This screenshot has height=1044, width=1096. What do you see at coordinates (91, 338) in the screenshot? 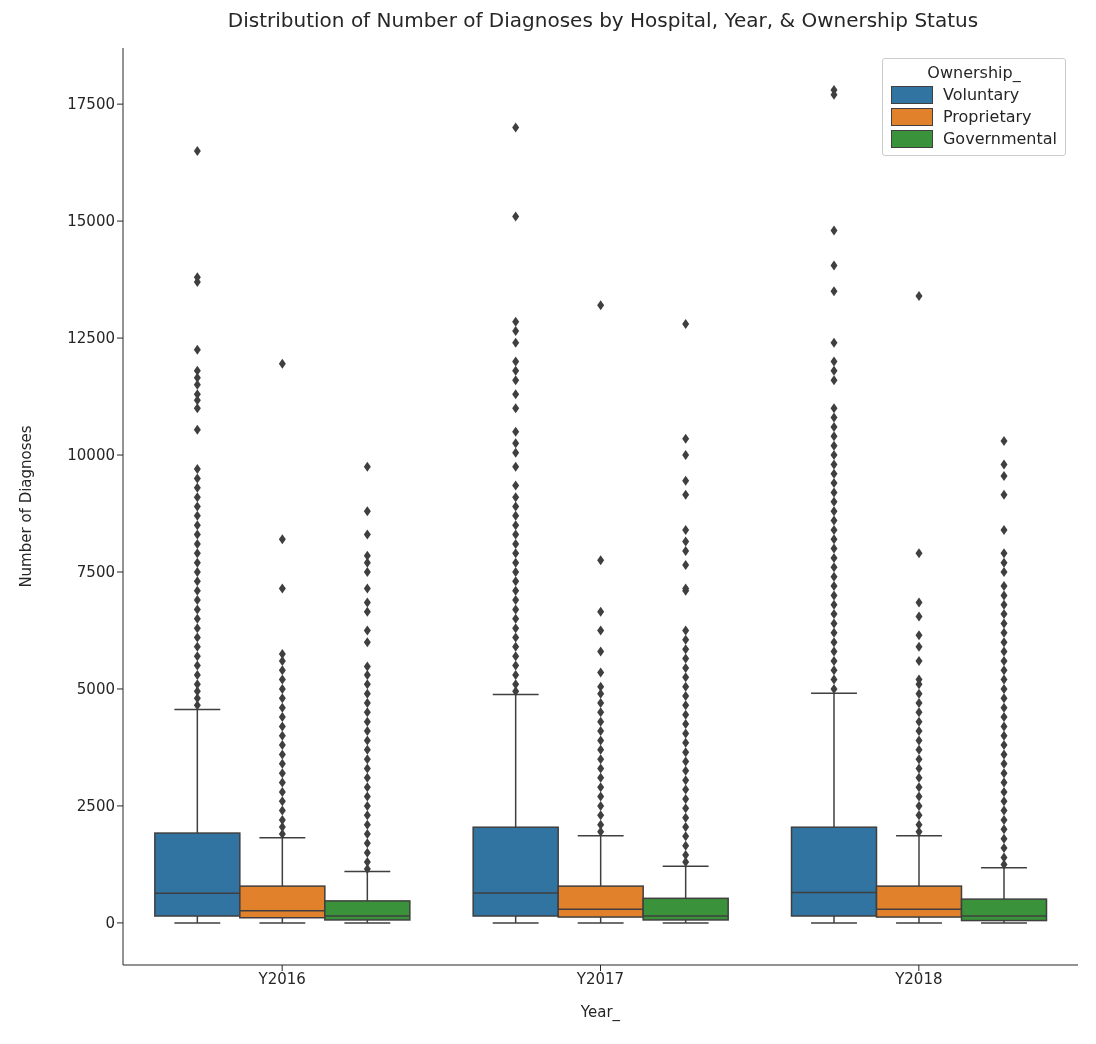
I see `y-tick-label: 12500` at bounding box center [91, 338].